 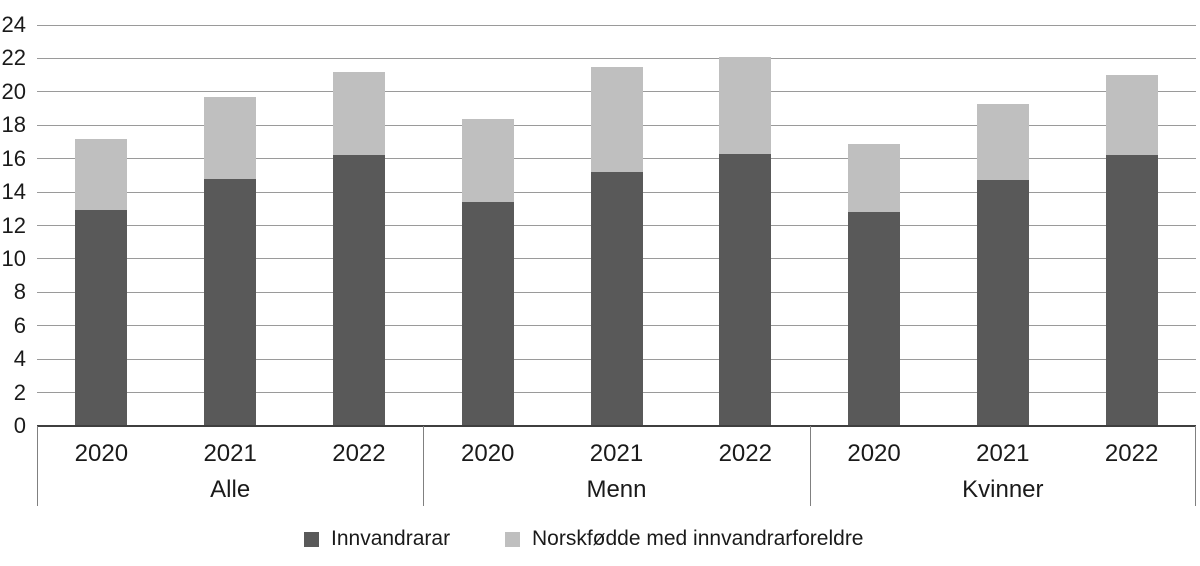 I want to click on y-axis-tick-label: 0, so click(x=19, y=425).